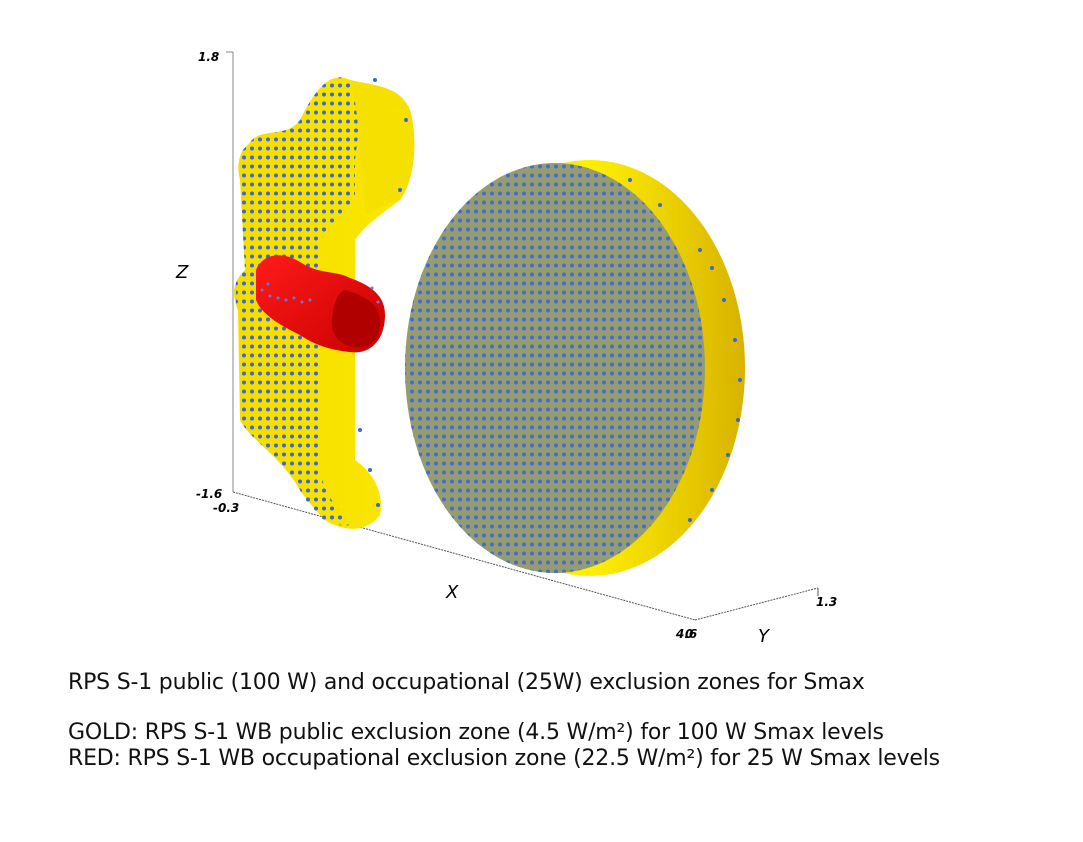  I want to click on red-zone-inner-face, so click(355, 319).